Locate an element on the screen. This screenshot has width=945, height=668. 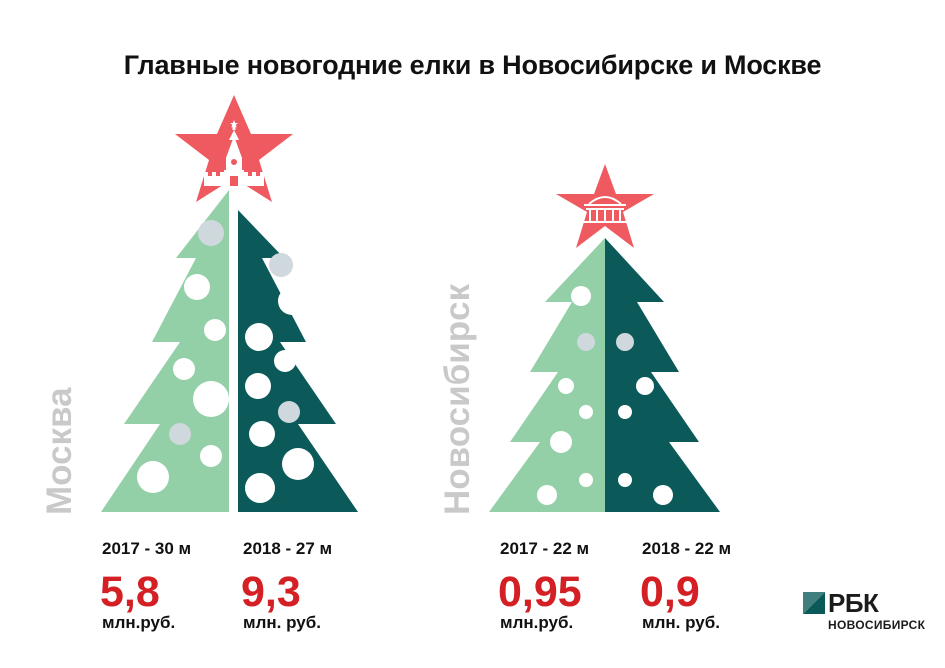
moscow-2017-unit: млн.руб. is located at coordinates (139, 622).